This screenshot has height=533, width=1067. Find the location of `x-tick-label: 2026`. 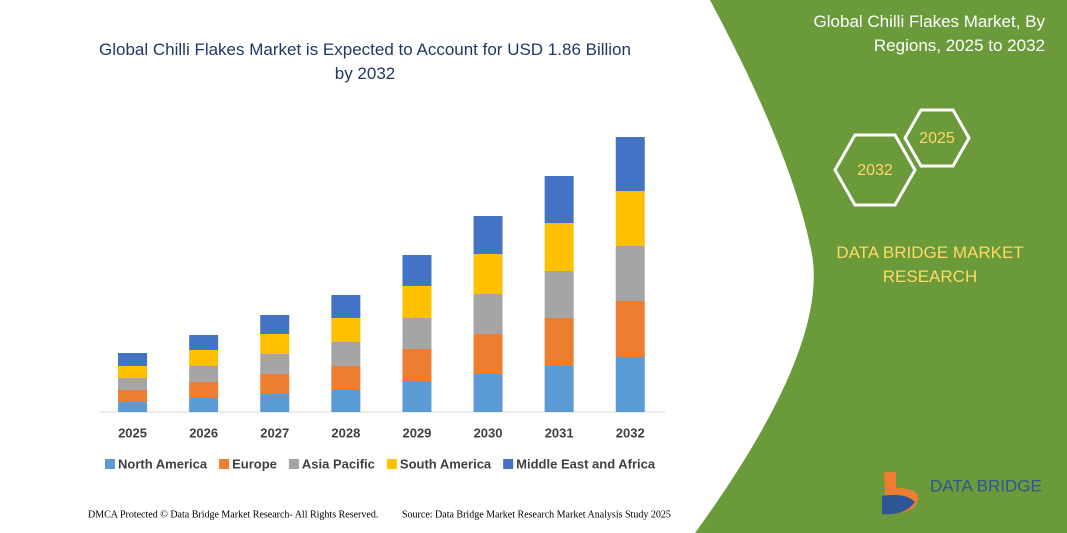

x-tick-label: 2026 is located at coordinates (203, 432).